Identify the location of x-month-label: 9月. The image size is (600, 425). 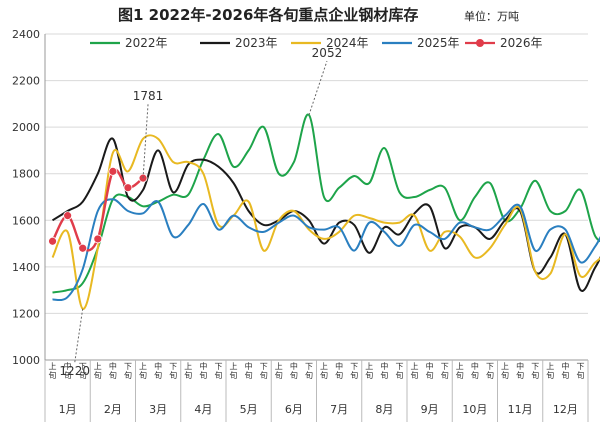
(430, 409).